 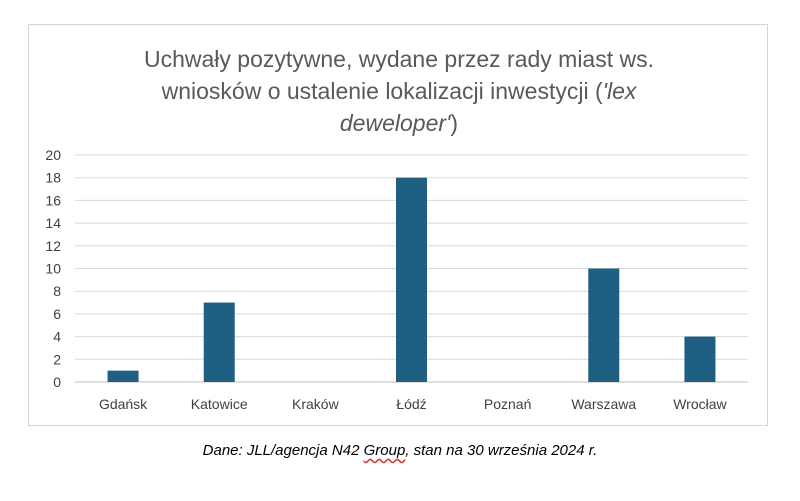 What do you see at coordinates (700, 404) in the screenshot?
I see `x-tick-label: Wrocław` at bounding box center [700, 404].